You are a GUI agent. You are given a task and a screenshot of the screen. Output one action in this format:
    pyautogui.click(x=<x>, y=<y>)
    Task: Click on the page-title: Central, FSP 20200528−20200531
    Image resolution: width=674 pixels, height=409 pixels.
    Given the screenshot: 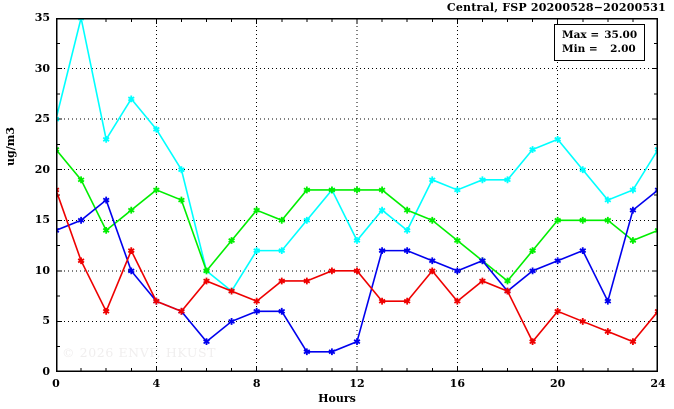 What is the action you would take?
    pyautogui.click(x=556, y=7)
    